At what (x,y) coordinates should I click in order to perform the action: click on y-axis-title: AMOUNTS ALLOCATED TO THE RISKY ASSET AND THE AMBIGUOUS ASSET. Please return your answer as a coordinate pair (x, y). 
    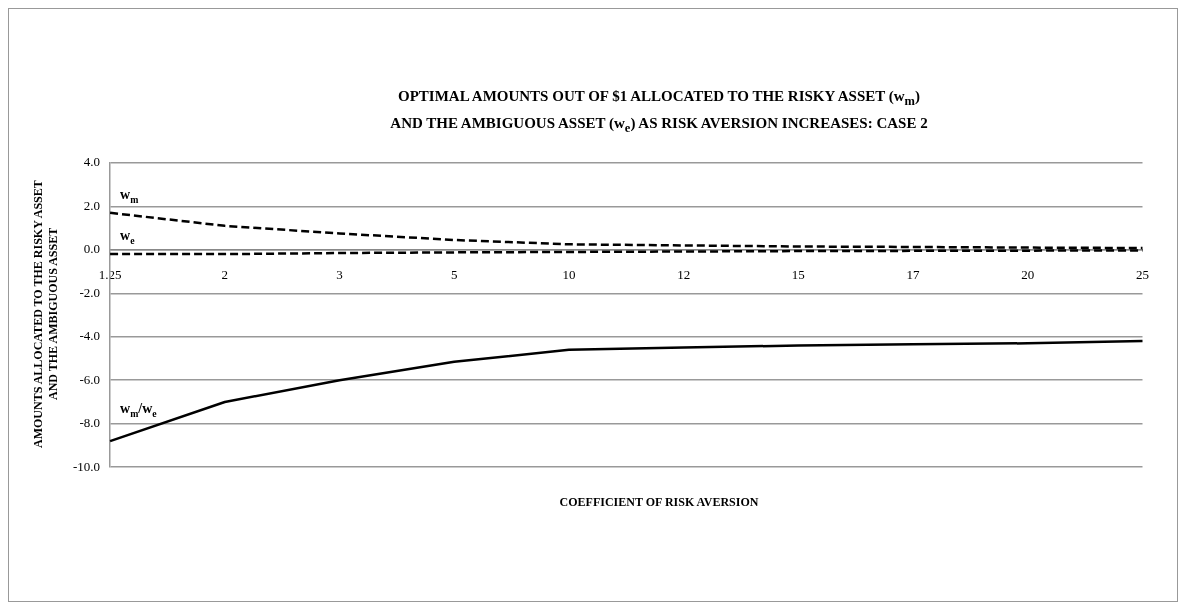
    Looking at the image, I should click on (46, 314).